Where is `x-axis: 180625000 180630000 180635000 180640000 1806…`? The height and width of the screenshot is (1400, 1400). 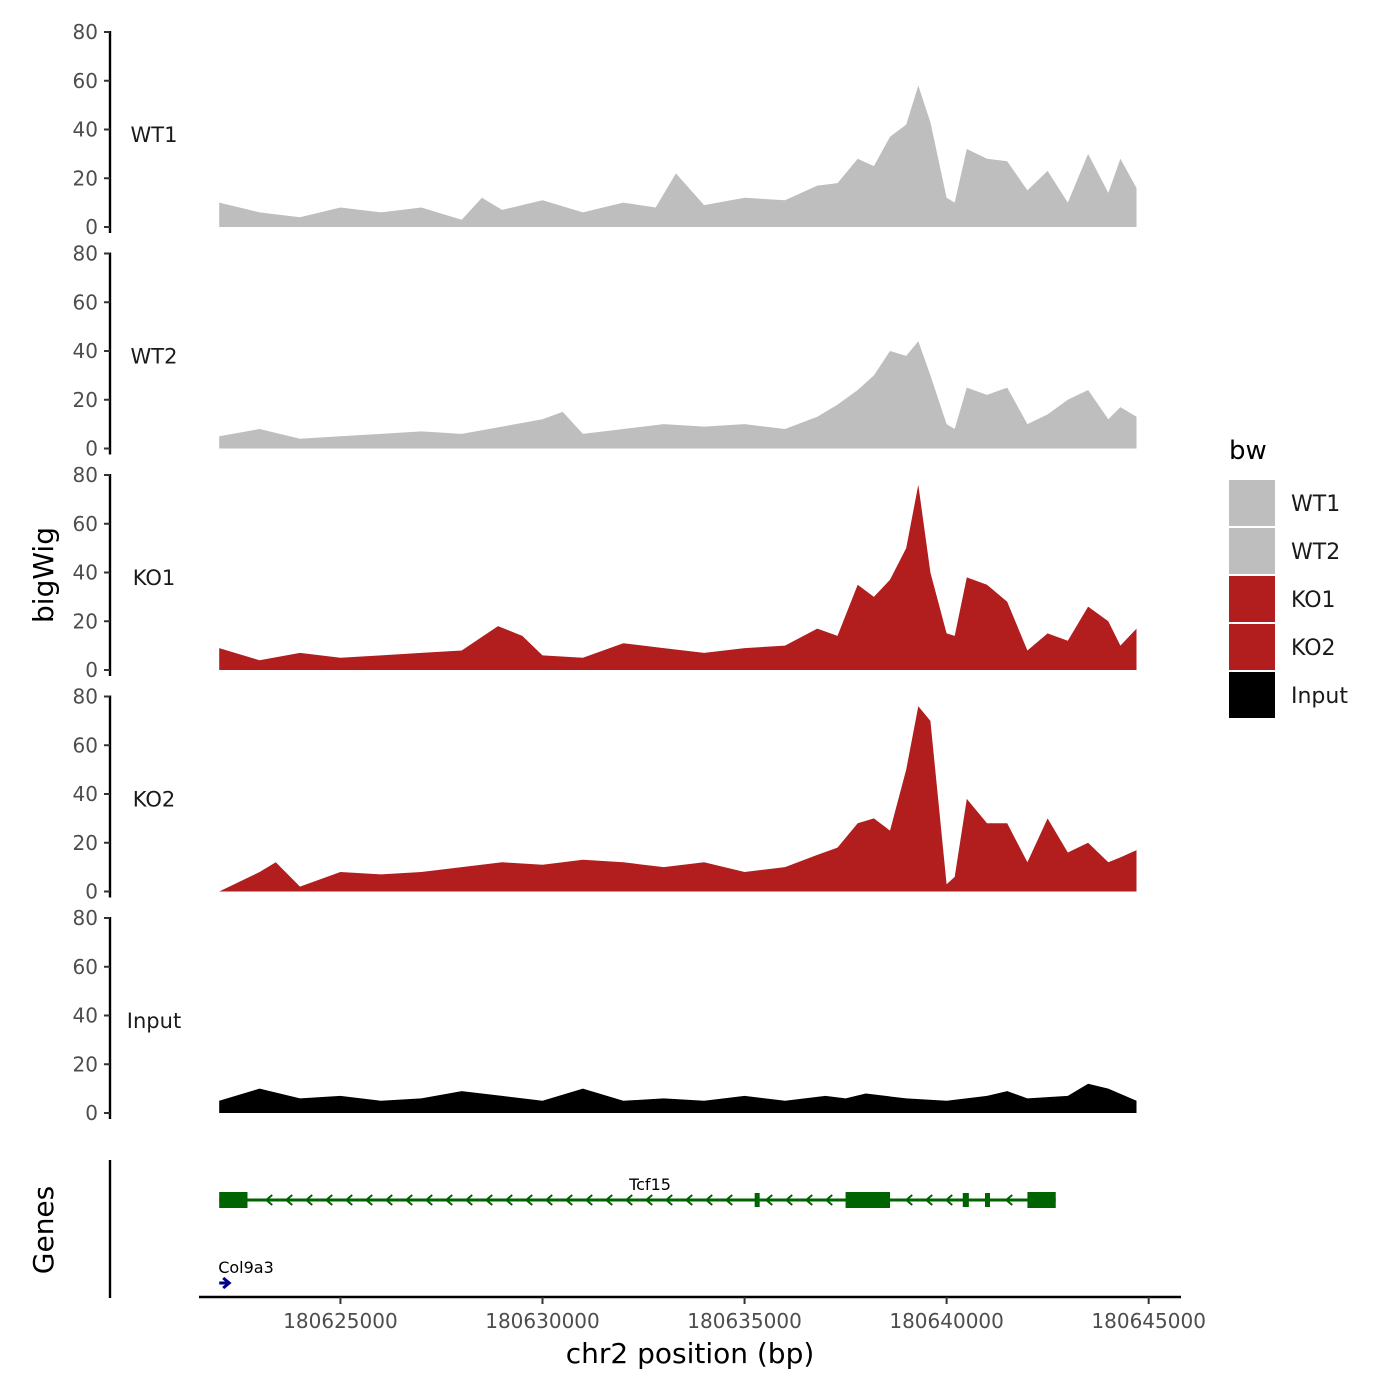
x-axis: 180625000 180630000 180635000 180640000 1806… is located at coordinates (702, 1314).